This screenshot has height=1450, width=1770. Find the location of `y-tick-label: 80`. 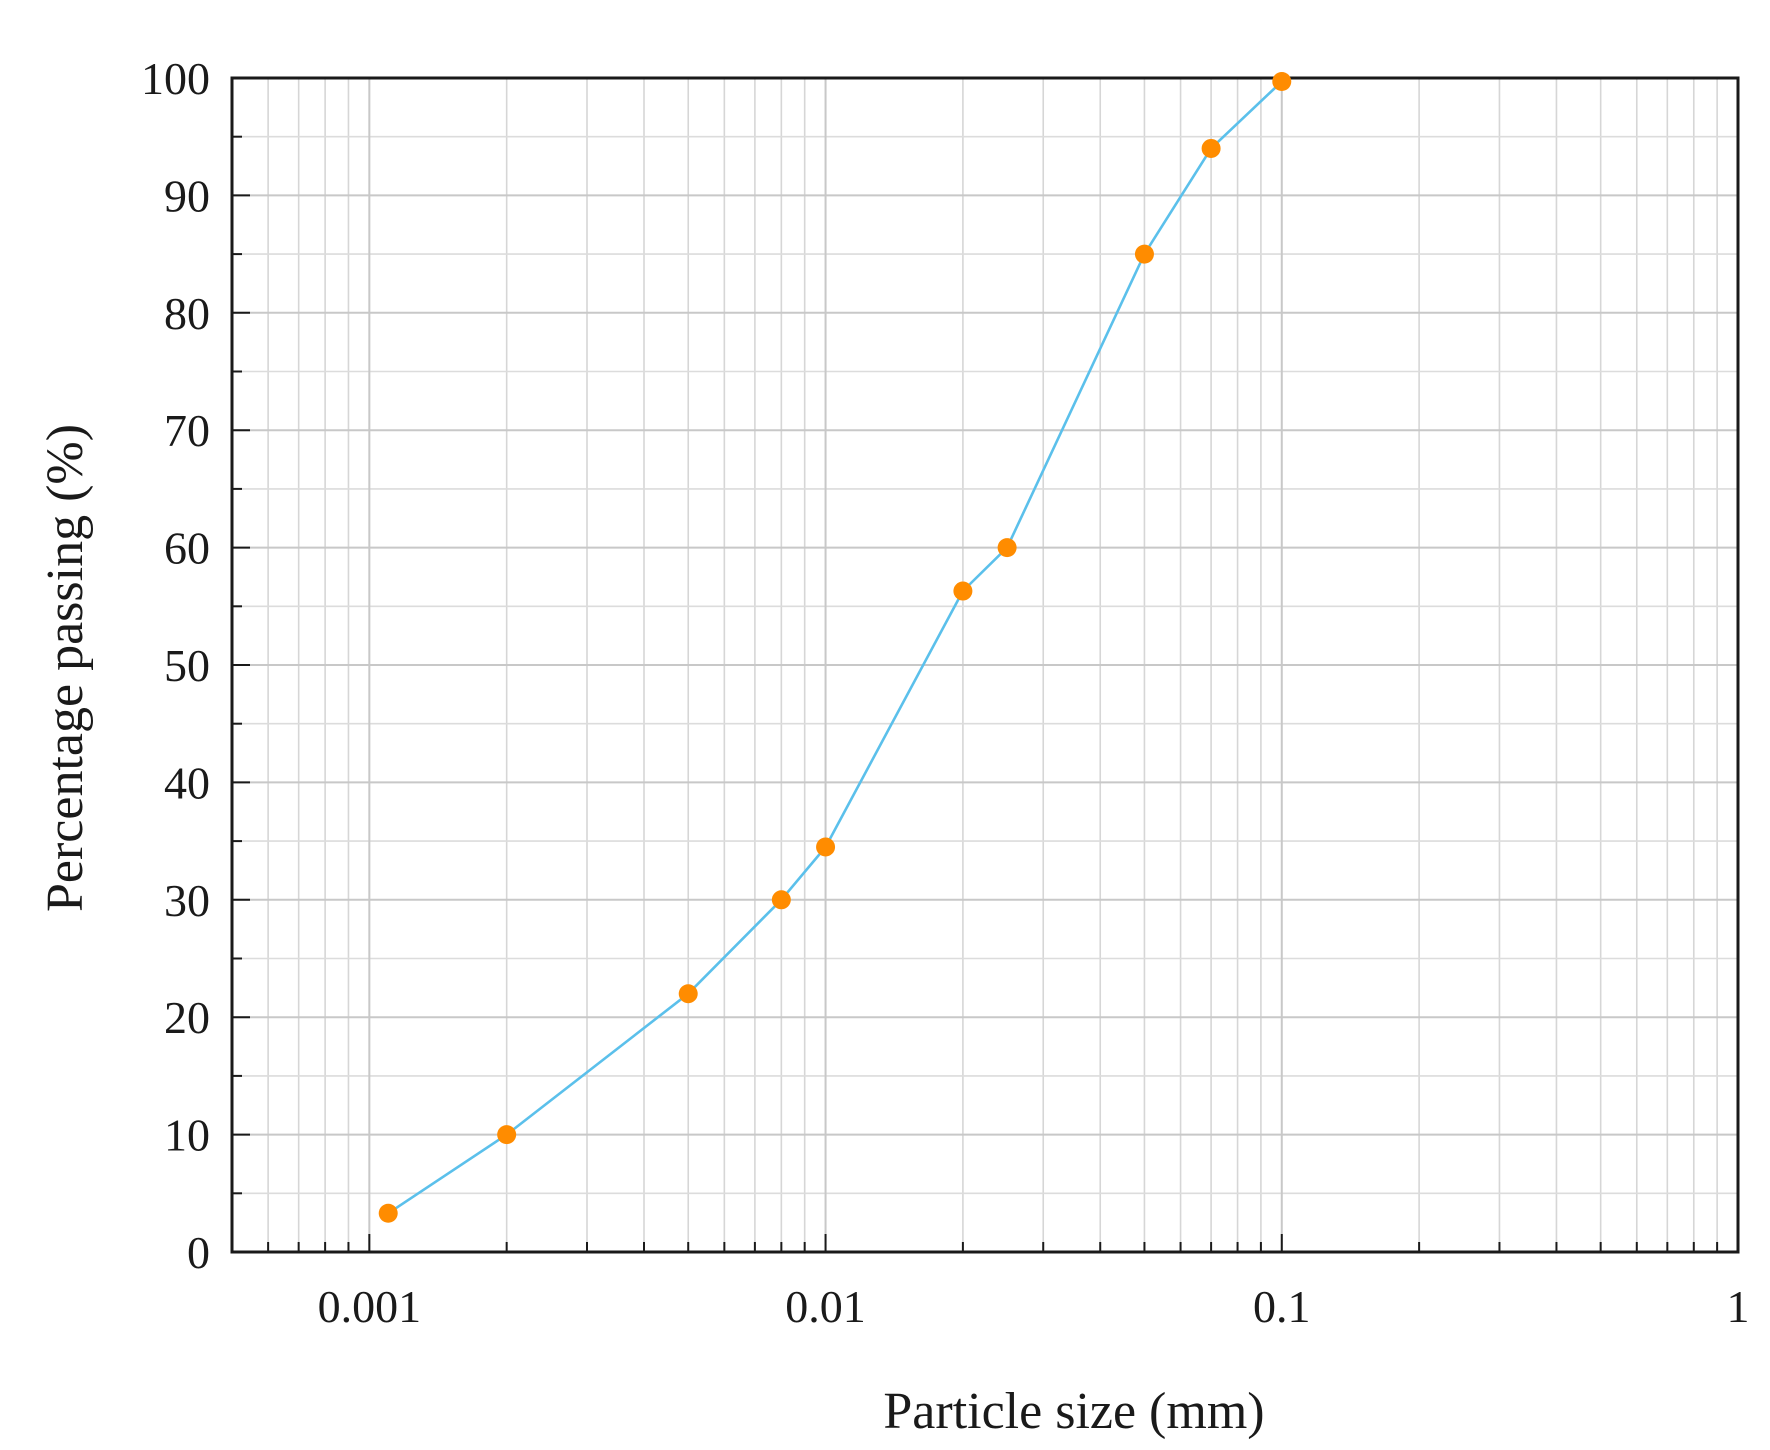

y-tick-label: 80 is located at coordinates (187, 313).